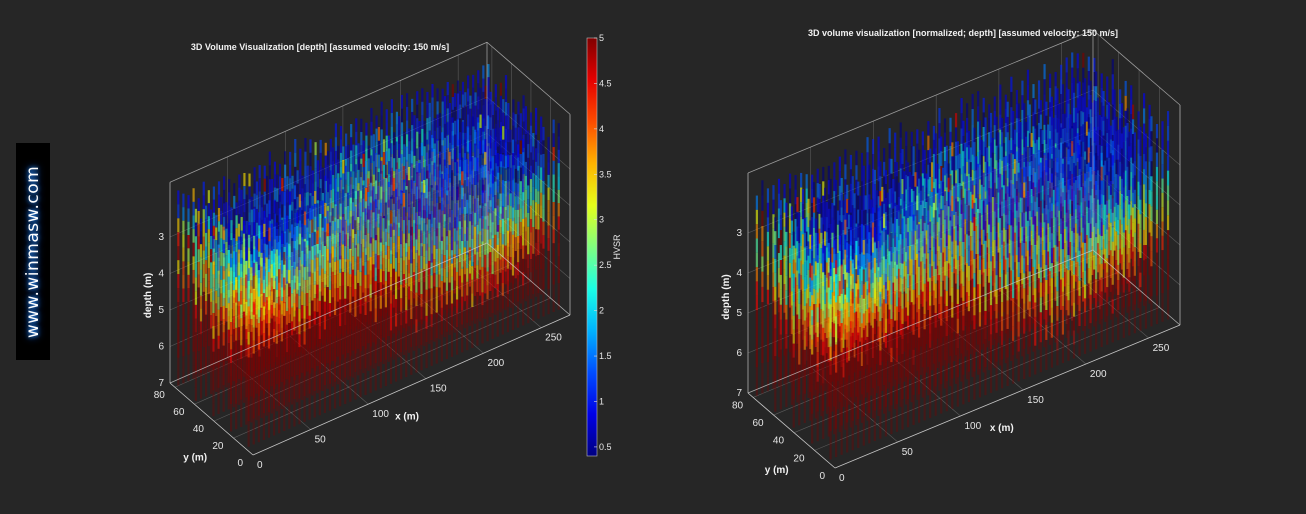 The height and width of the screenshot is (514, 1306). Describe the element at coordinates (407, 416) in the screenshot. I see `x-axis-label: x (m)` at that location.